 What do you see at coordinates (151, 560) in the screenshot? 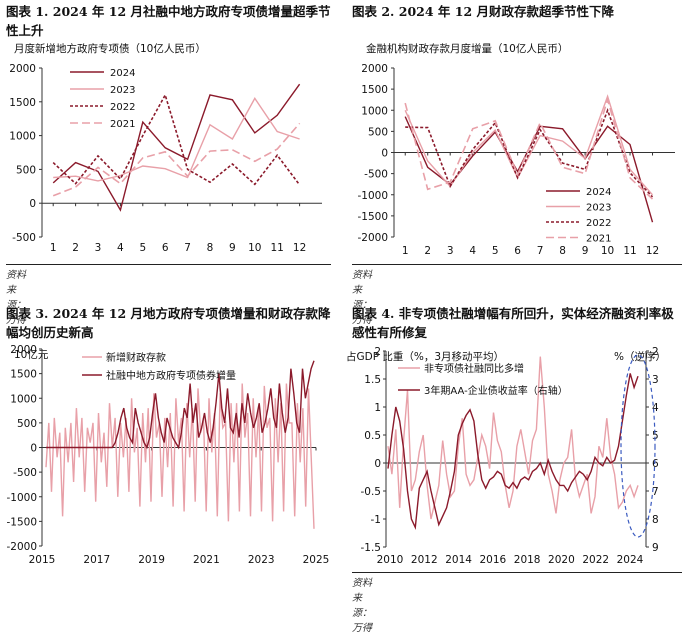
I see `x-tick-label: 2019` at bounding box center [151, 560].